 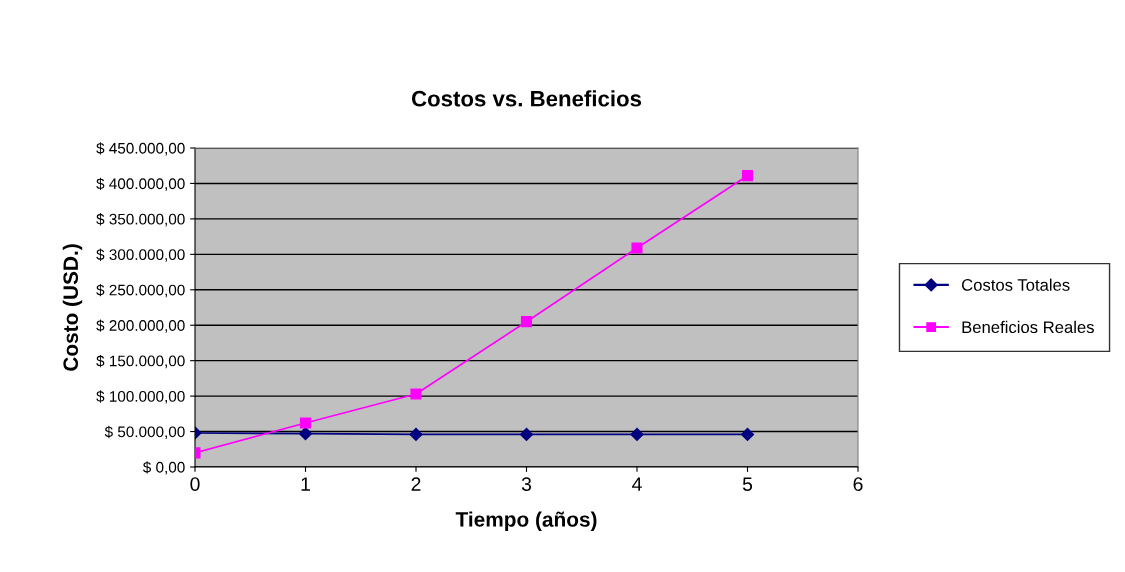 What do you see at coordinates (140, 326) in the screenshot?
I see `y-tick-label: $ 200.000,00` at bounding box center [140, 326].